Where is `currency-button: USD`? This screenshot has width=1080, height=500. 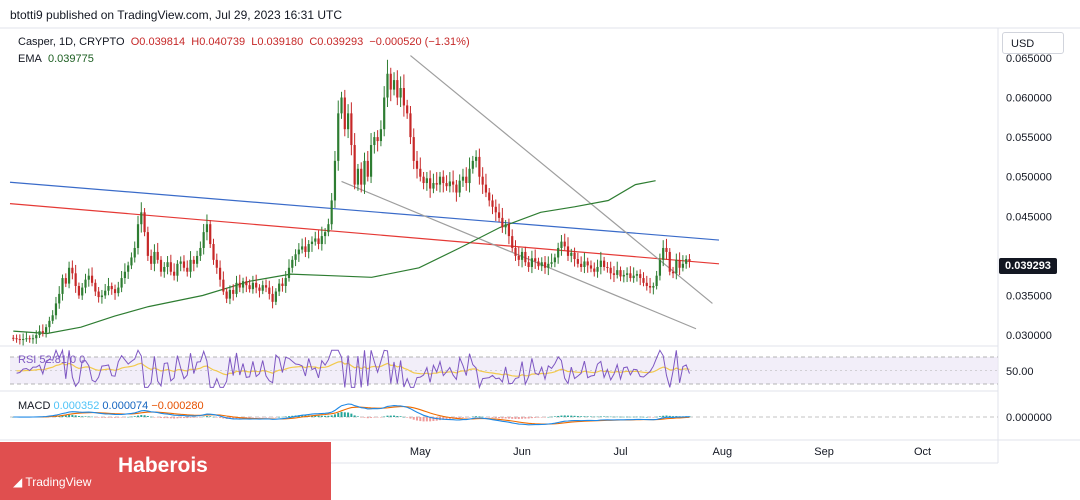 currency-button: USD is located at coordinates (1033, 43).